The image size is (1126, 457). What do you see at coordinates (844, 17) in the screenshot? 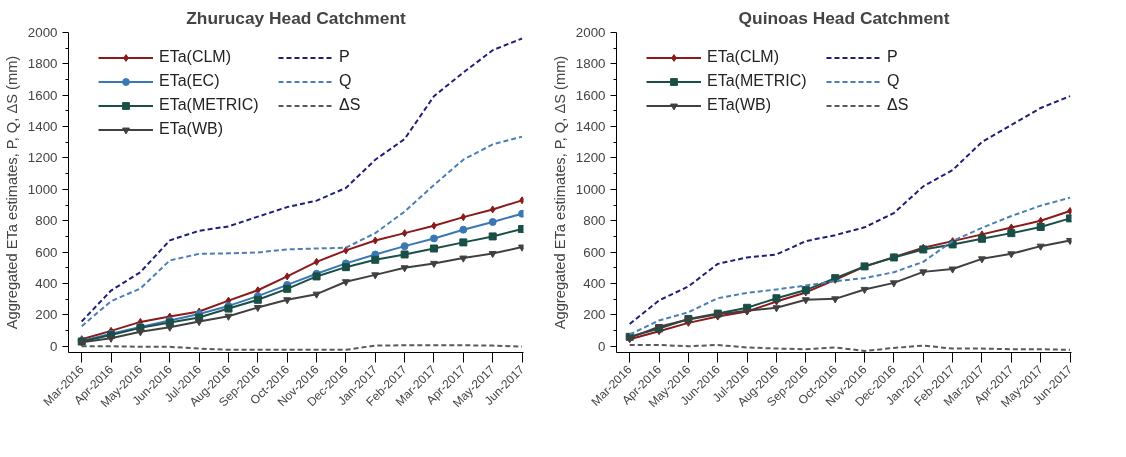
I see `chart-title: Quinoas Head Catchment` at bounding box center [844, 17].